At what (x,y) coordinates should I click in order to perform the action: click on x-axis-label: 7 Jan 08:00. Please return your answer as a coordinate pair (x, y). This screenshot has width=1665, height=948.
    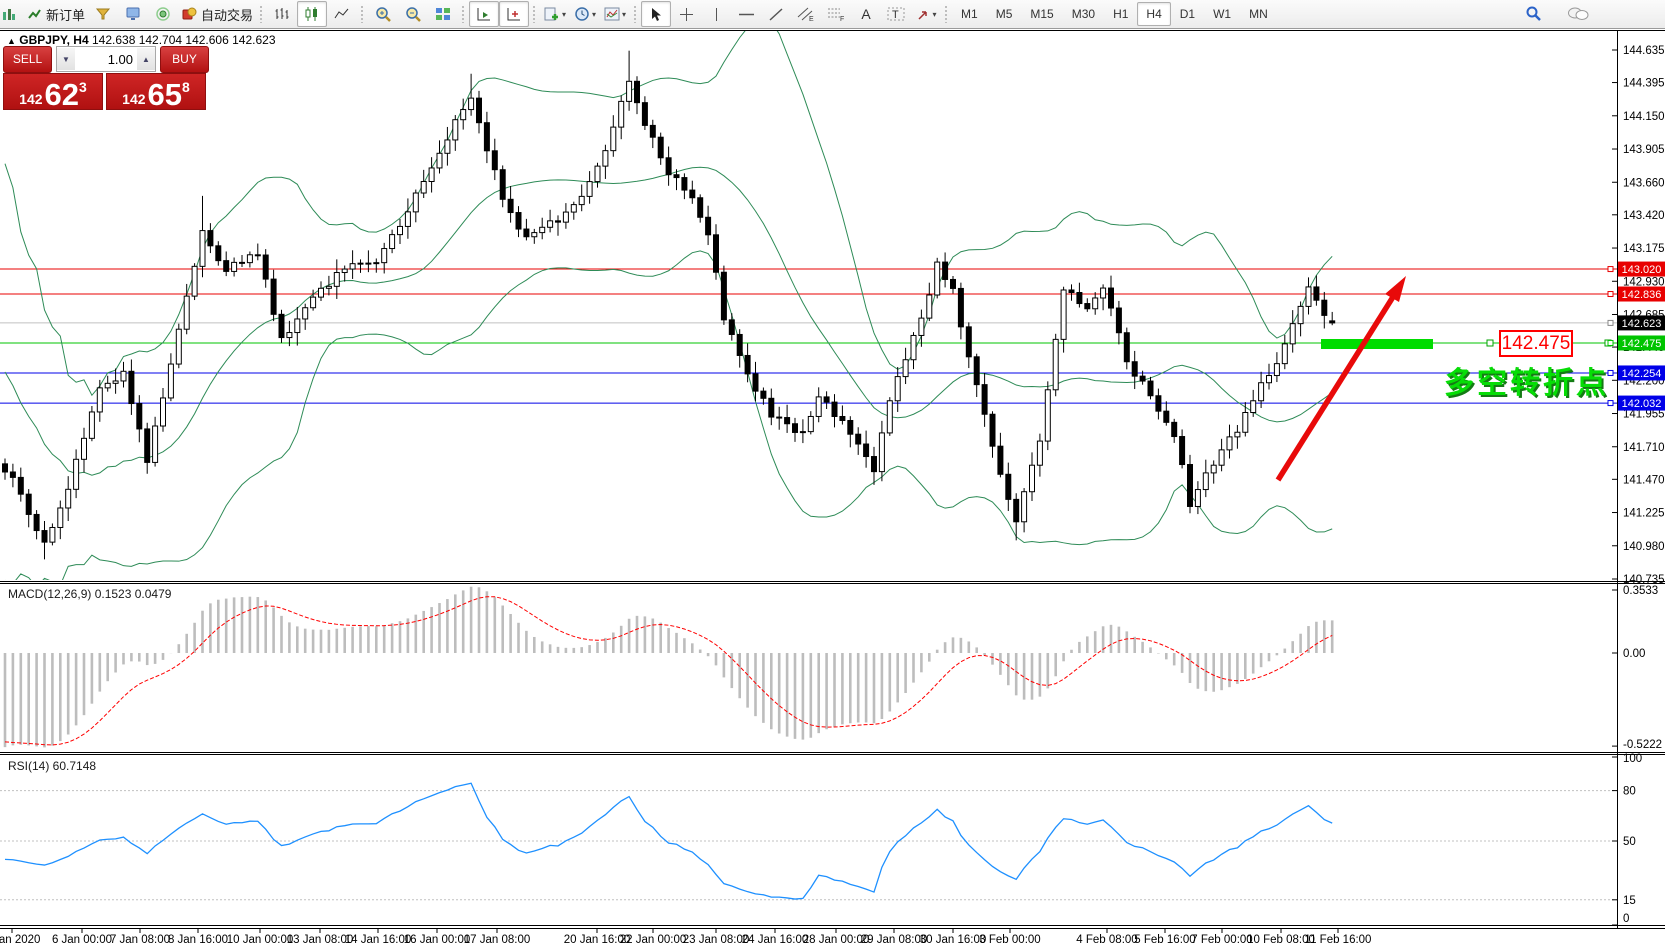
    Looking at the image, I should click on (140, 940).